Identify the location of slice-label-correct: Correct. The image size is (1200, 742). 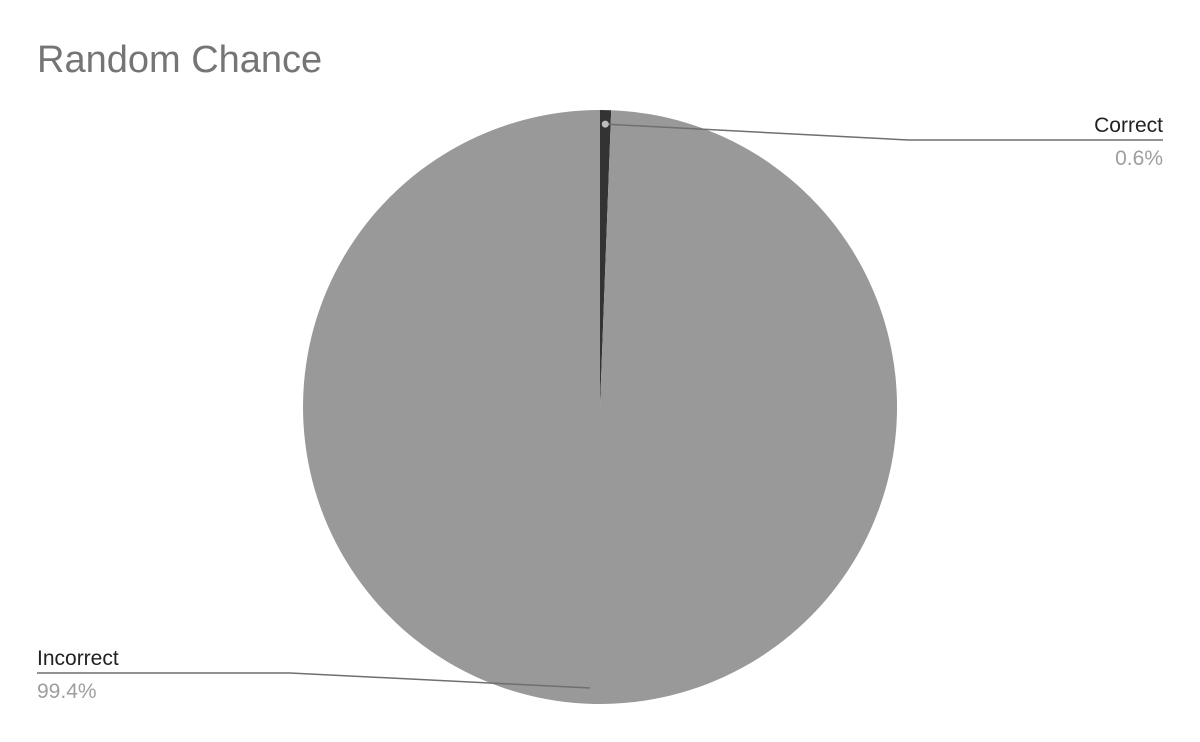
(1128, 125).